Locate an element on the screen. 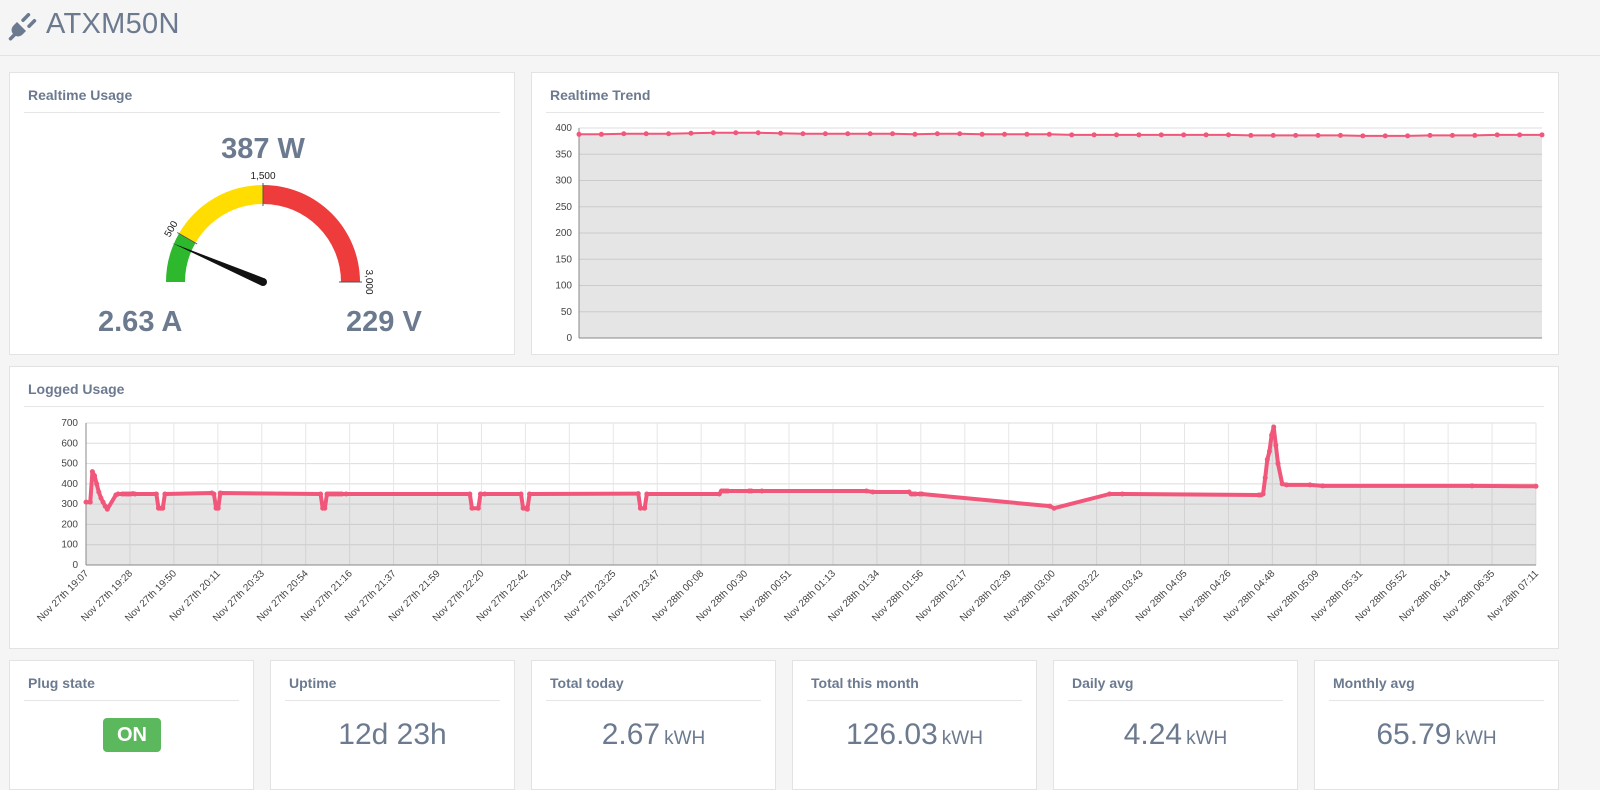 Image resolution: width=1600 pixels, height=790 pixels. y-tick-label: 400 is located at coordinates (69, 484).